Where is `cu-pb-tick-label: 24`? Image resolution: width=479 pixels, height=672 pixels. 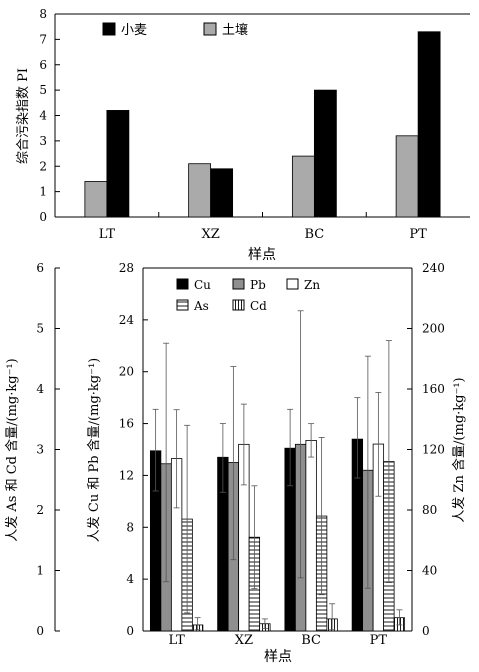 cu-pb-tick-label: 24 is located at coordinates (127, 320).